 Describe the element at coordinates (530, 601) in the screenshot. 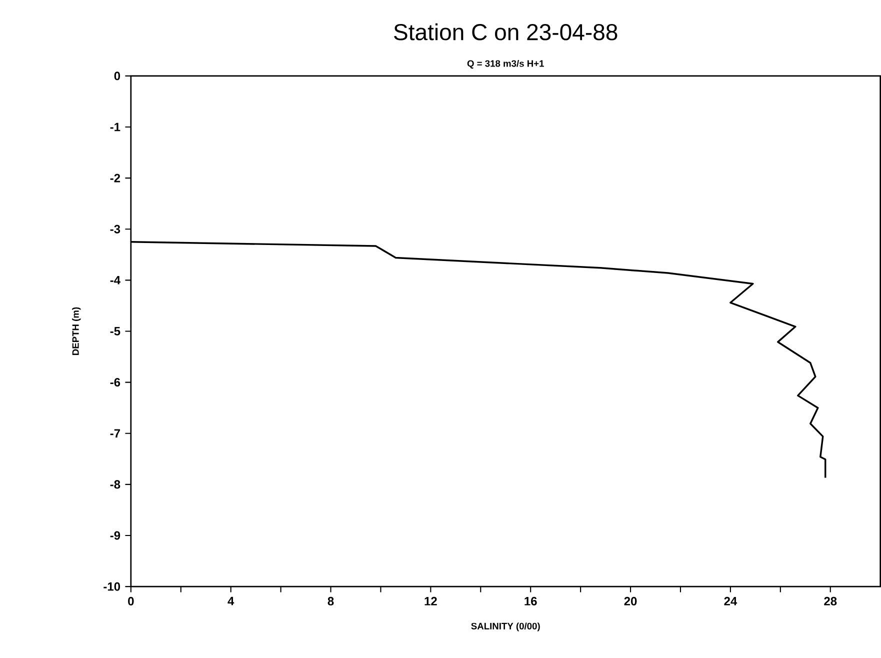

I see `x-tick-label: 16` at that location.